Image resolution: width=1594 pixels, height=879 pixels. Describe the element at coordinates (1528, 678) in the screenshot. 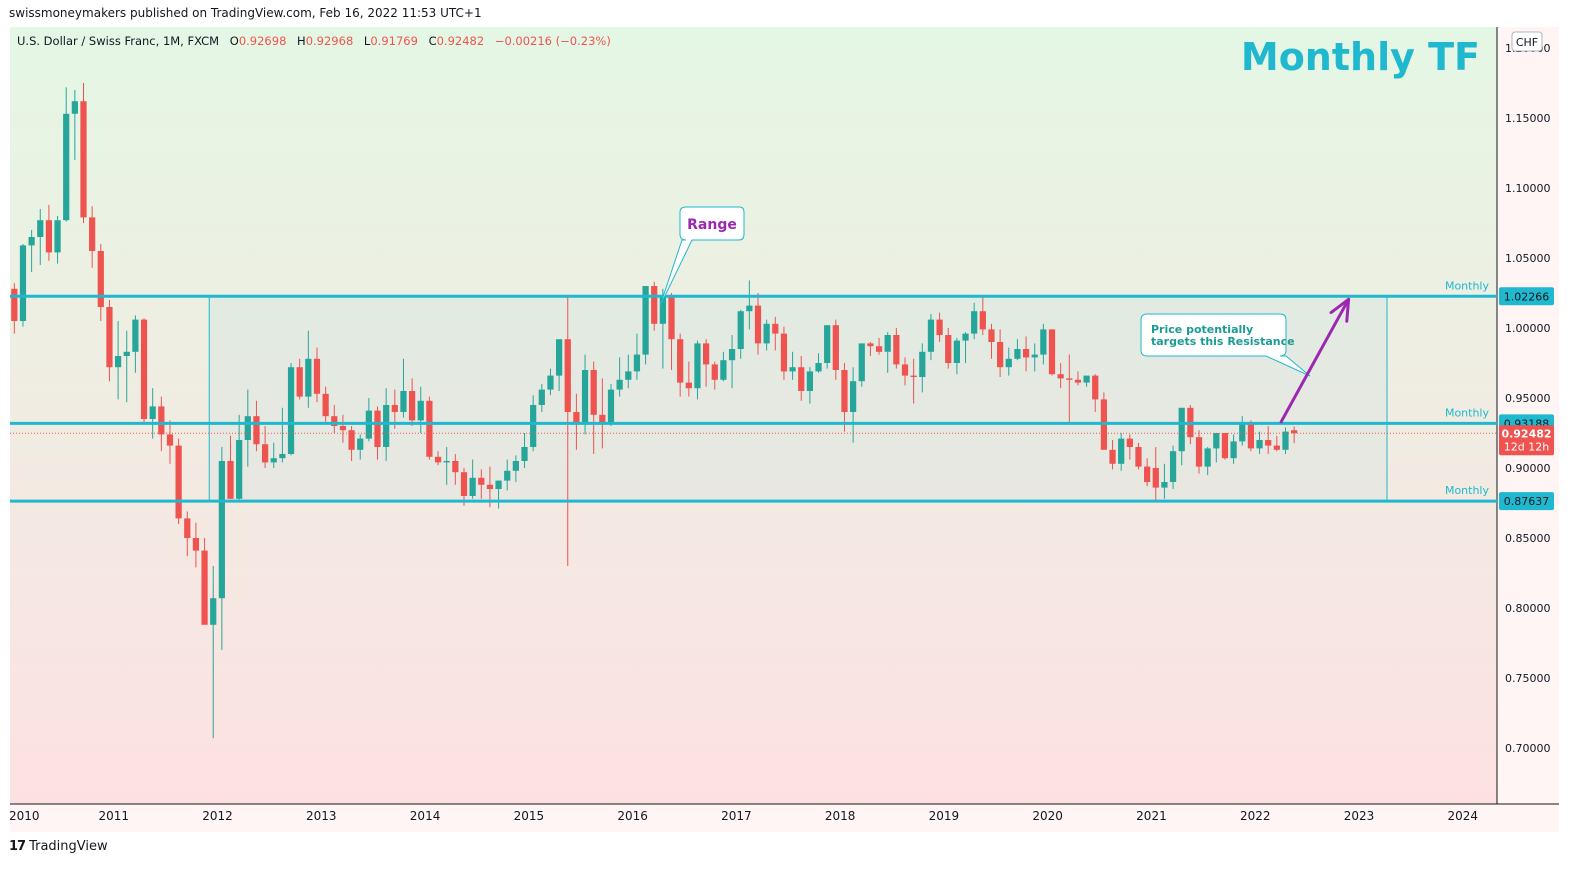

I see `y-tick-label: 0.75000` at that location.